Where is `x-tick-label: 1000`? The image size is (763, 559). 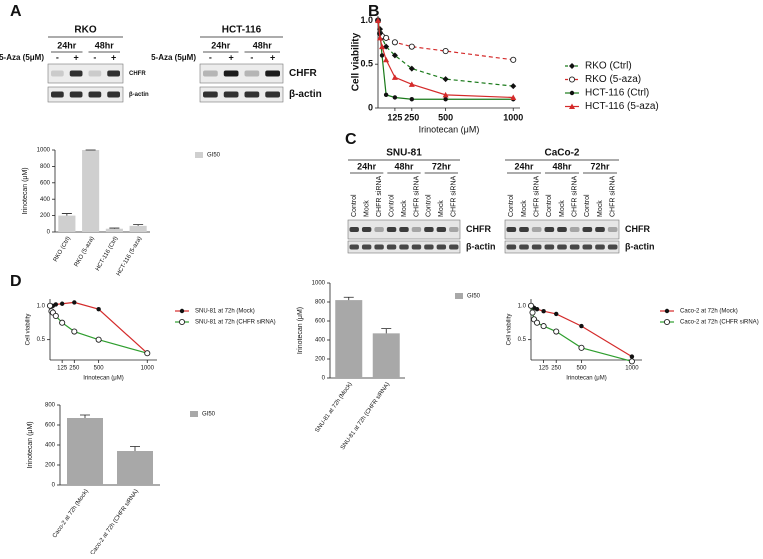 x-tick-label: 1000 is located at coordinates (513, 117).